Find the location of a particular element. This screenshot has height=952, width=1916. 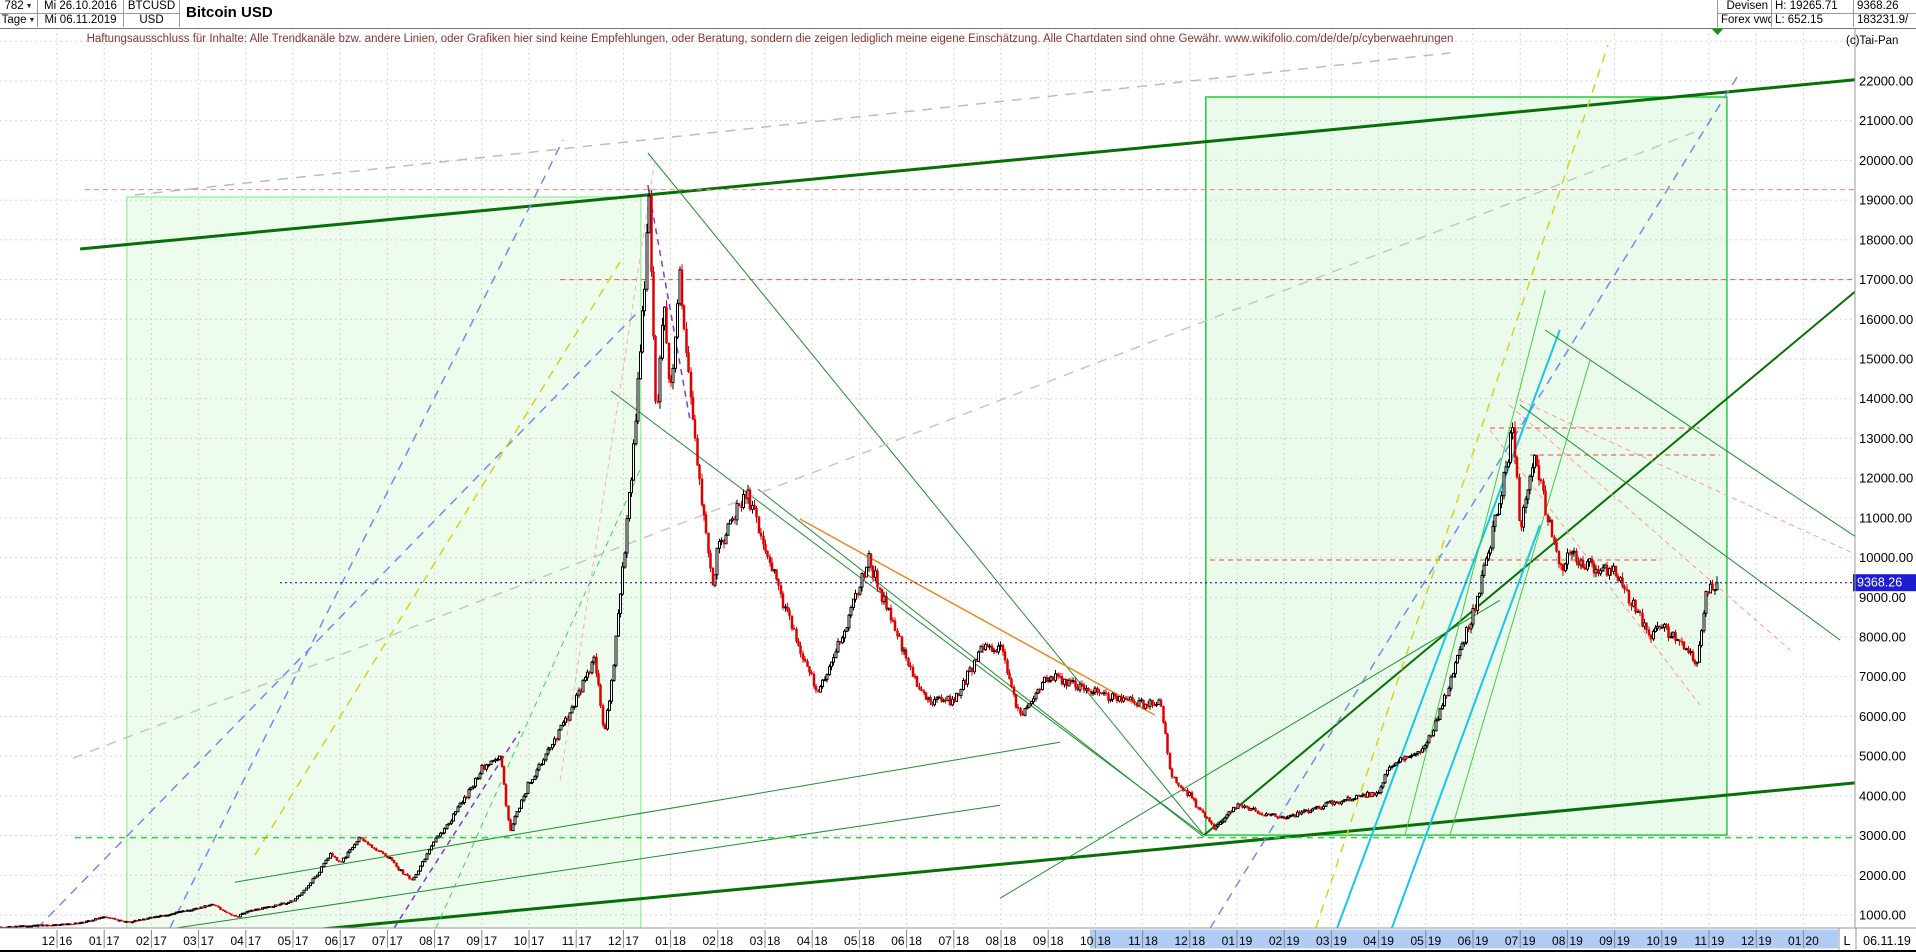

svg-text: 3000.00 is located at coordinates (1882, 835).